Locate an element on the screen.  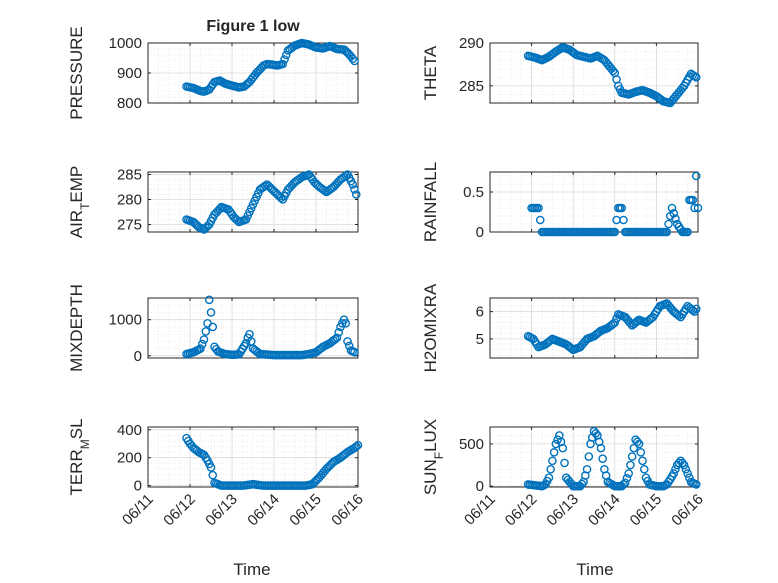
subplot-h2omixra: 5 6 H2OMIXRA is located at coordinates (561, 327).